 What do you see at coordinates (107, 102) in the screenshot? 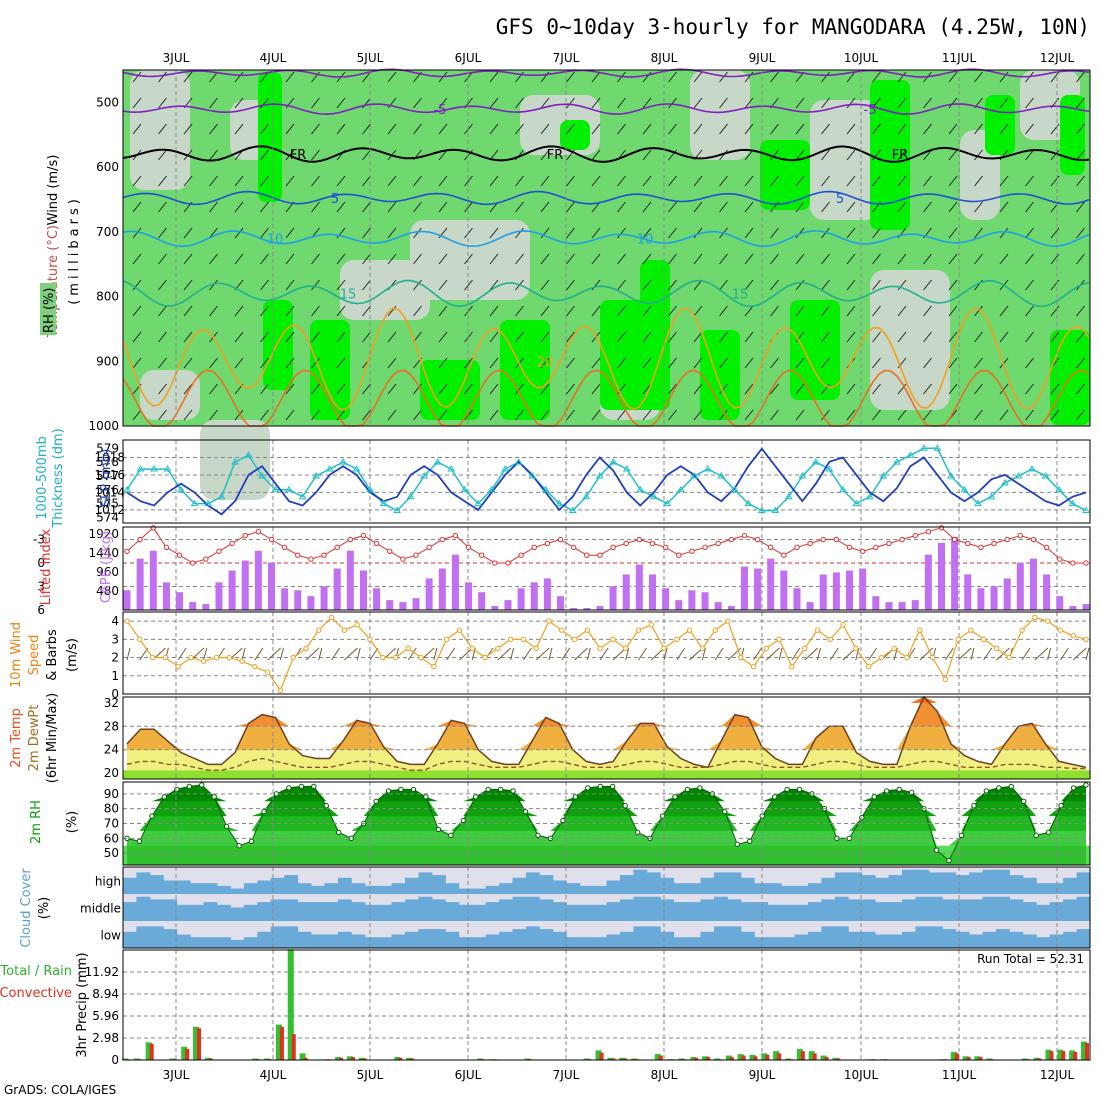
I see `y-tick-label: 500` at bounding box center [107, 102].